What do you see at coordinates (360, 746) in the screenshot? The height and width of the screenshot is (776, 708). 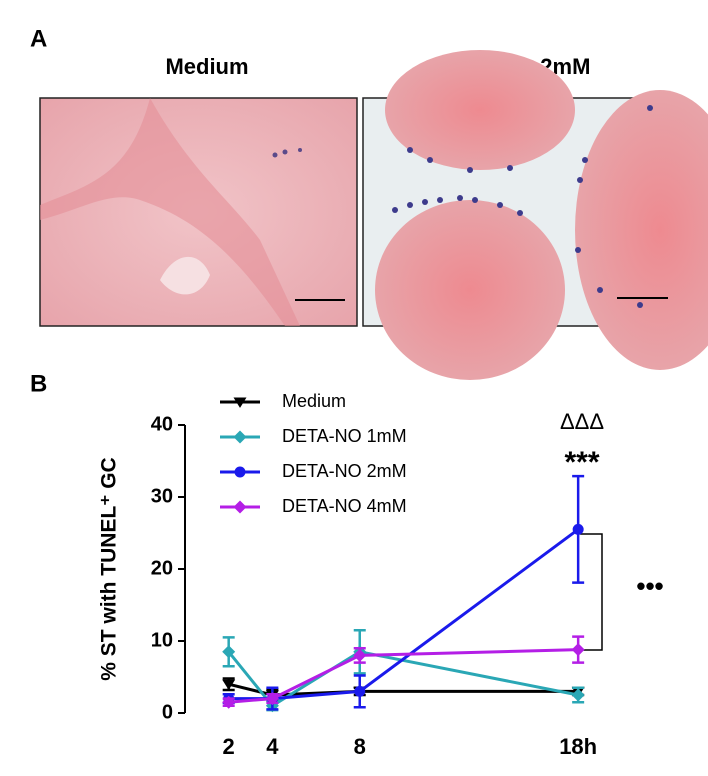 I see `x-tick-label: 8` at bounding box center [360, 746].